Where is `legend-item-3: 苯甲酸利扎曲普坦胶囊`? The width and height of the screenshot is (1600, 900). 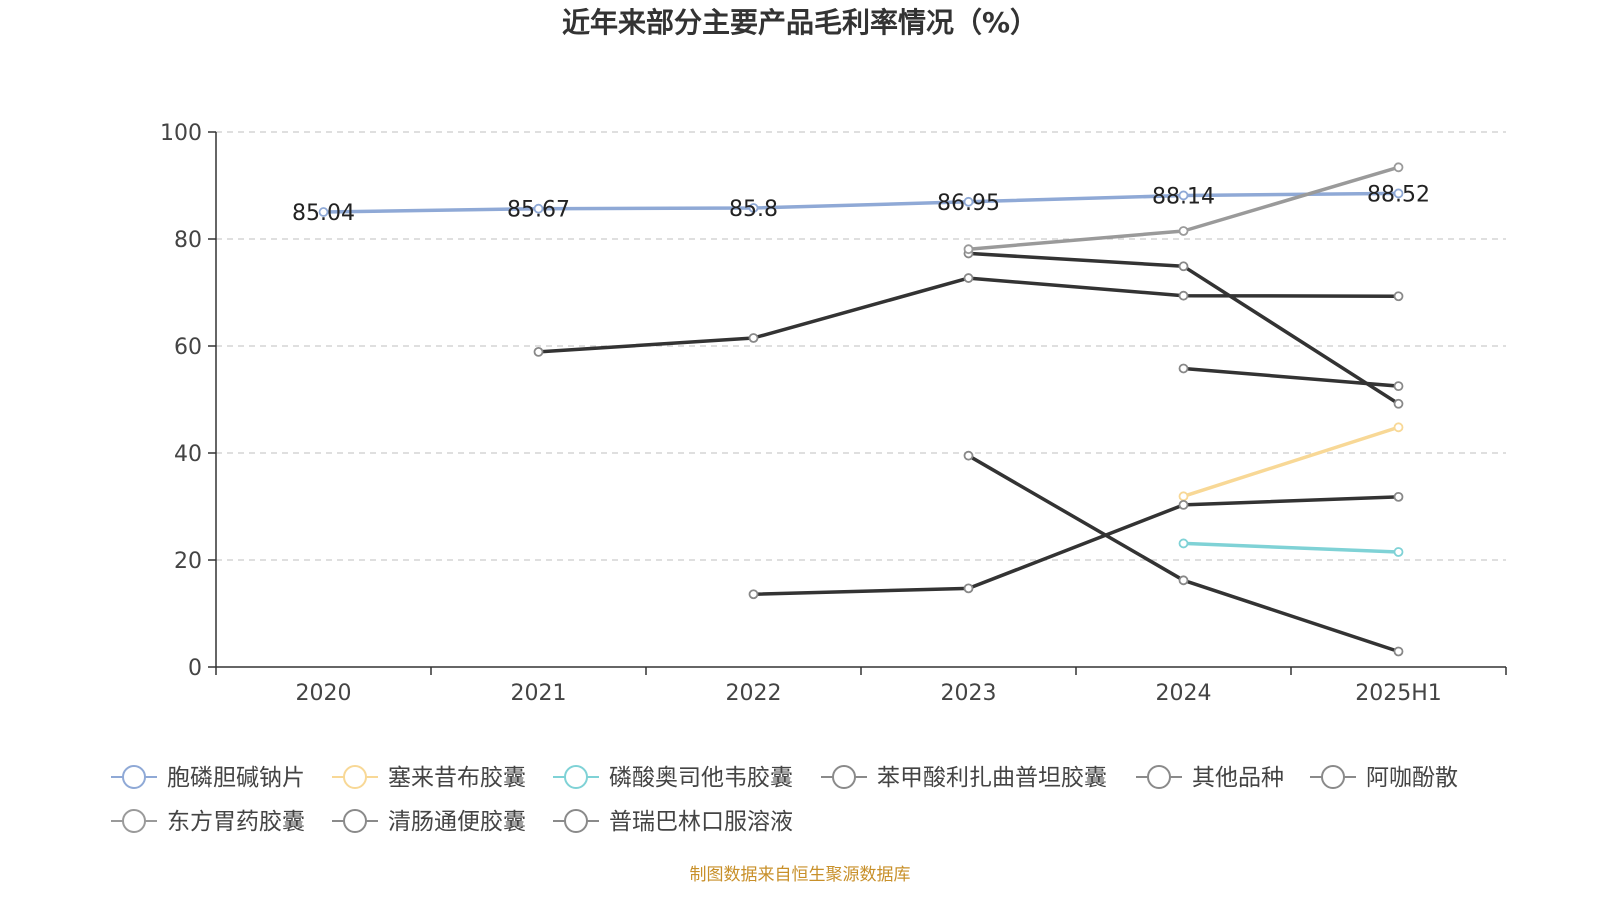
legend-item-3: 苯甲酸利扎曲普坦胶囊 is located at coordinates (964, 778).